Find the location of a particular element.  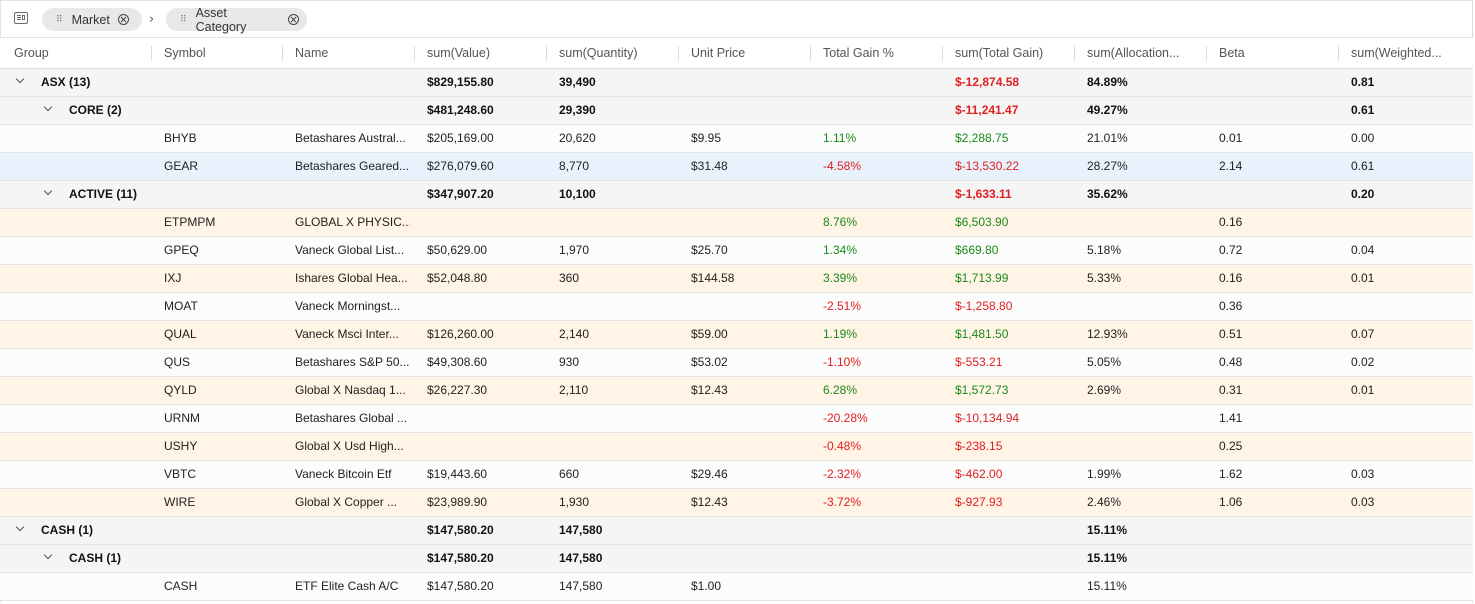

cell-unit-price: $1.00 is located at coordinates (706, 586).